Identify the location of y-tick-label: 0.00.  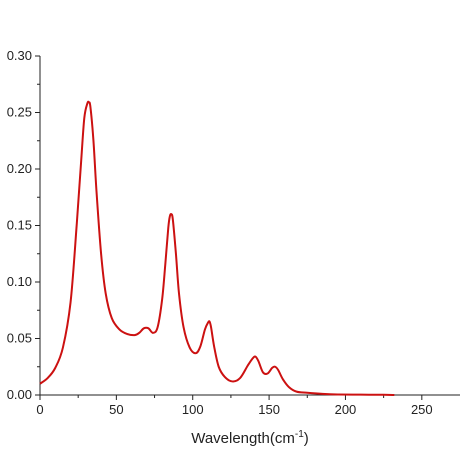
(19, 394).